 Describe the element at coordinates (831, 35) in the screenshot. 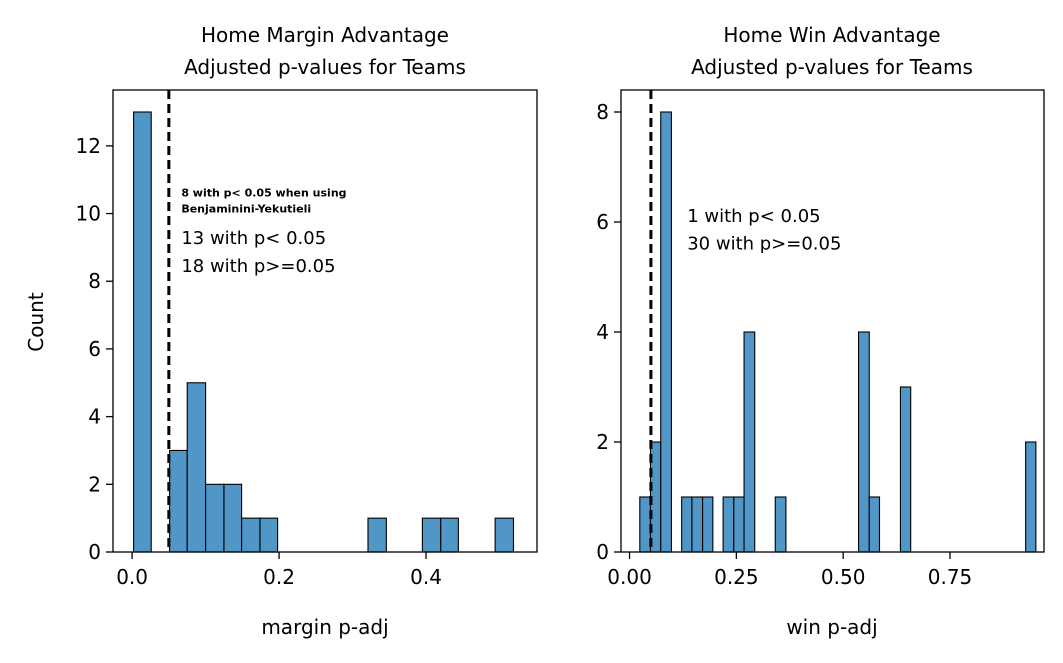

I see `chart-title: Home Win Advantage` at that location.